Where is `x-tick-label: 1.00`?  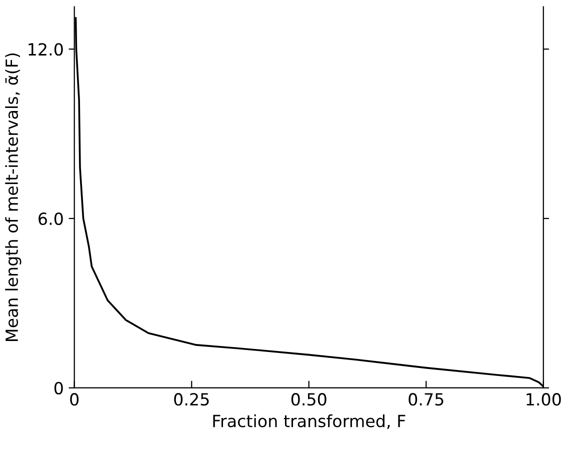 x-tick-label: 1.00 is located at coordinates (543, 399).